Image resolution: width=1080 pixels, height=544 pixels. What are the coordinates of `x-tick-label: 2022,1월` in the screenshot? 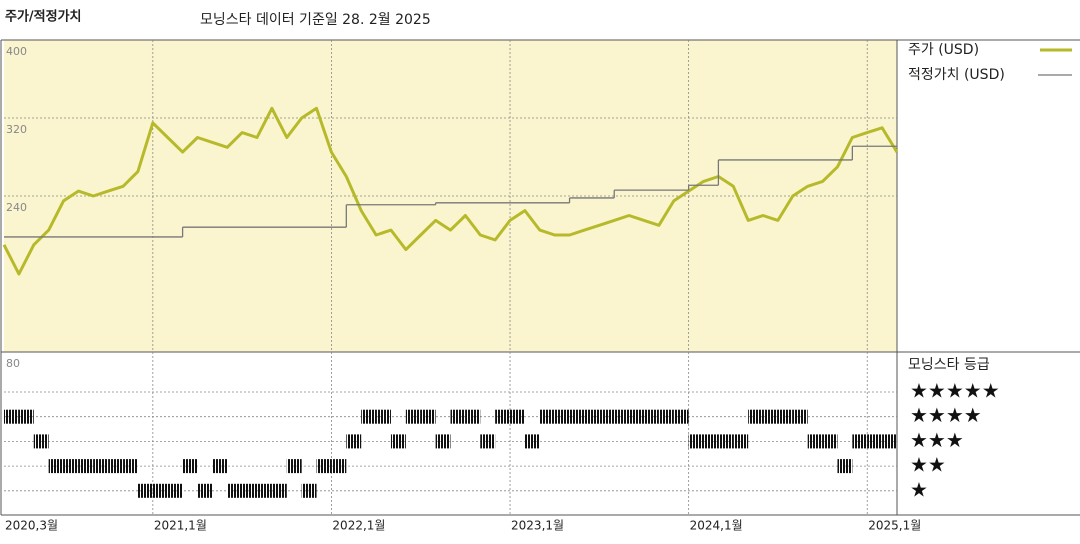 It's located at (358, 526).